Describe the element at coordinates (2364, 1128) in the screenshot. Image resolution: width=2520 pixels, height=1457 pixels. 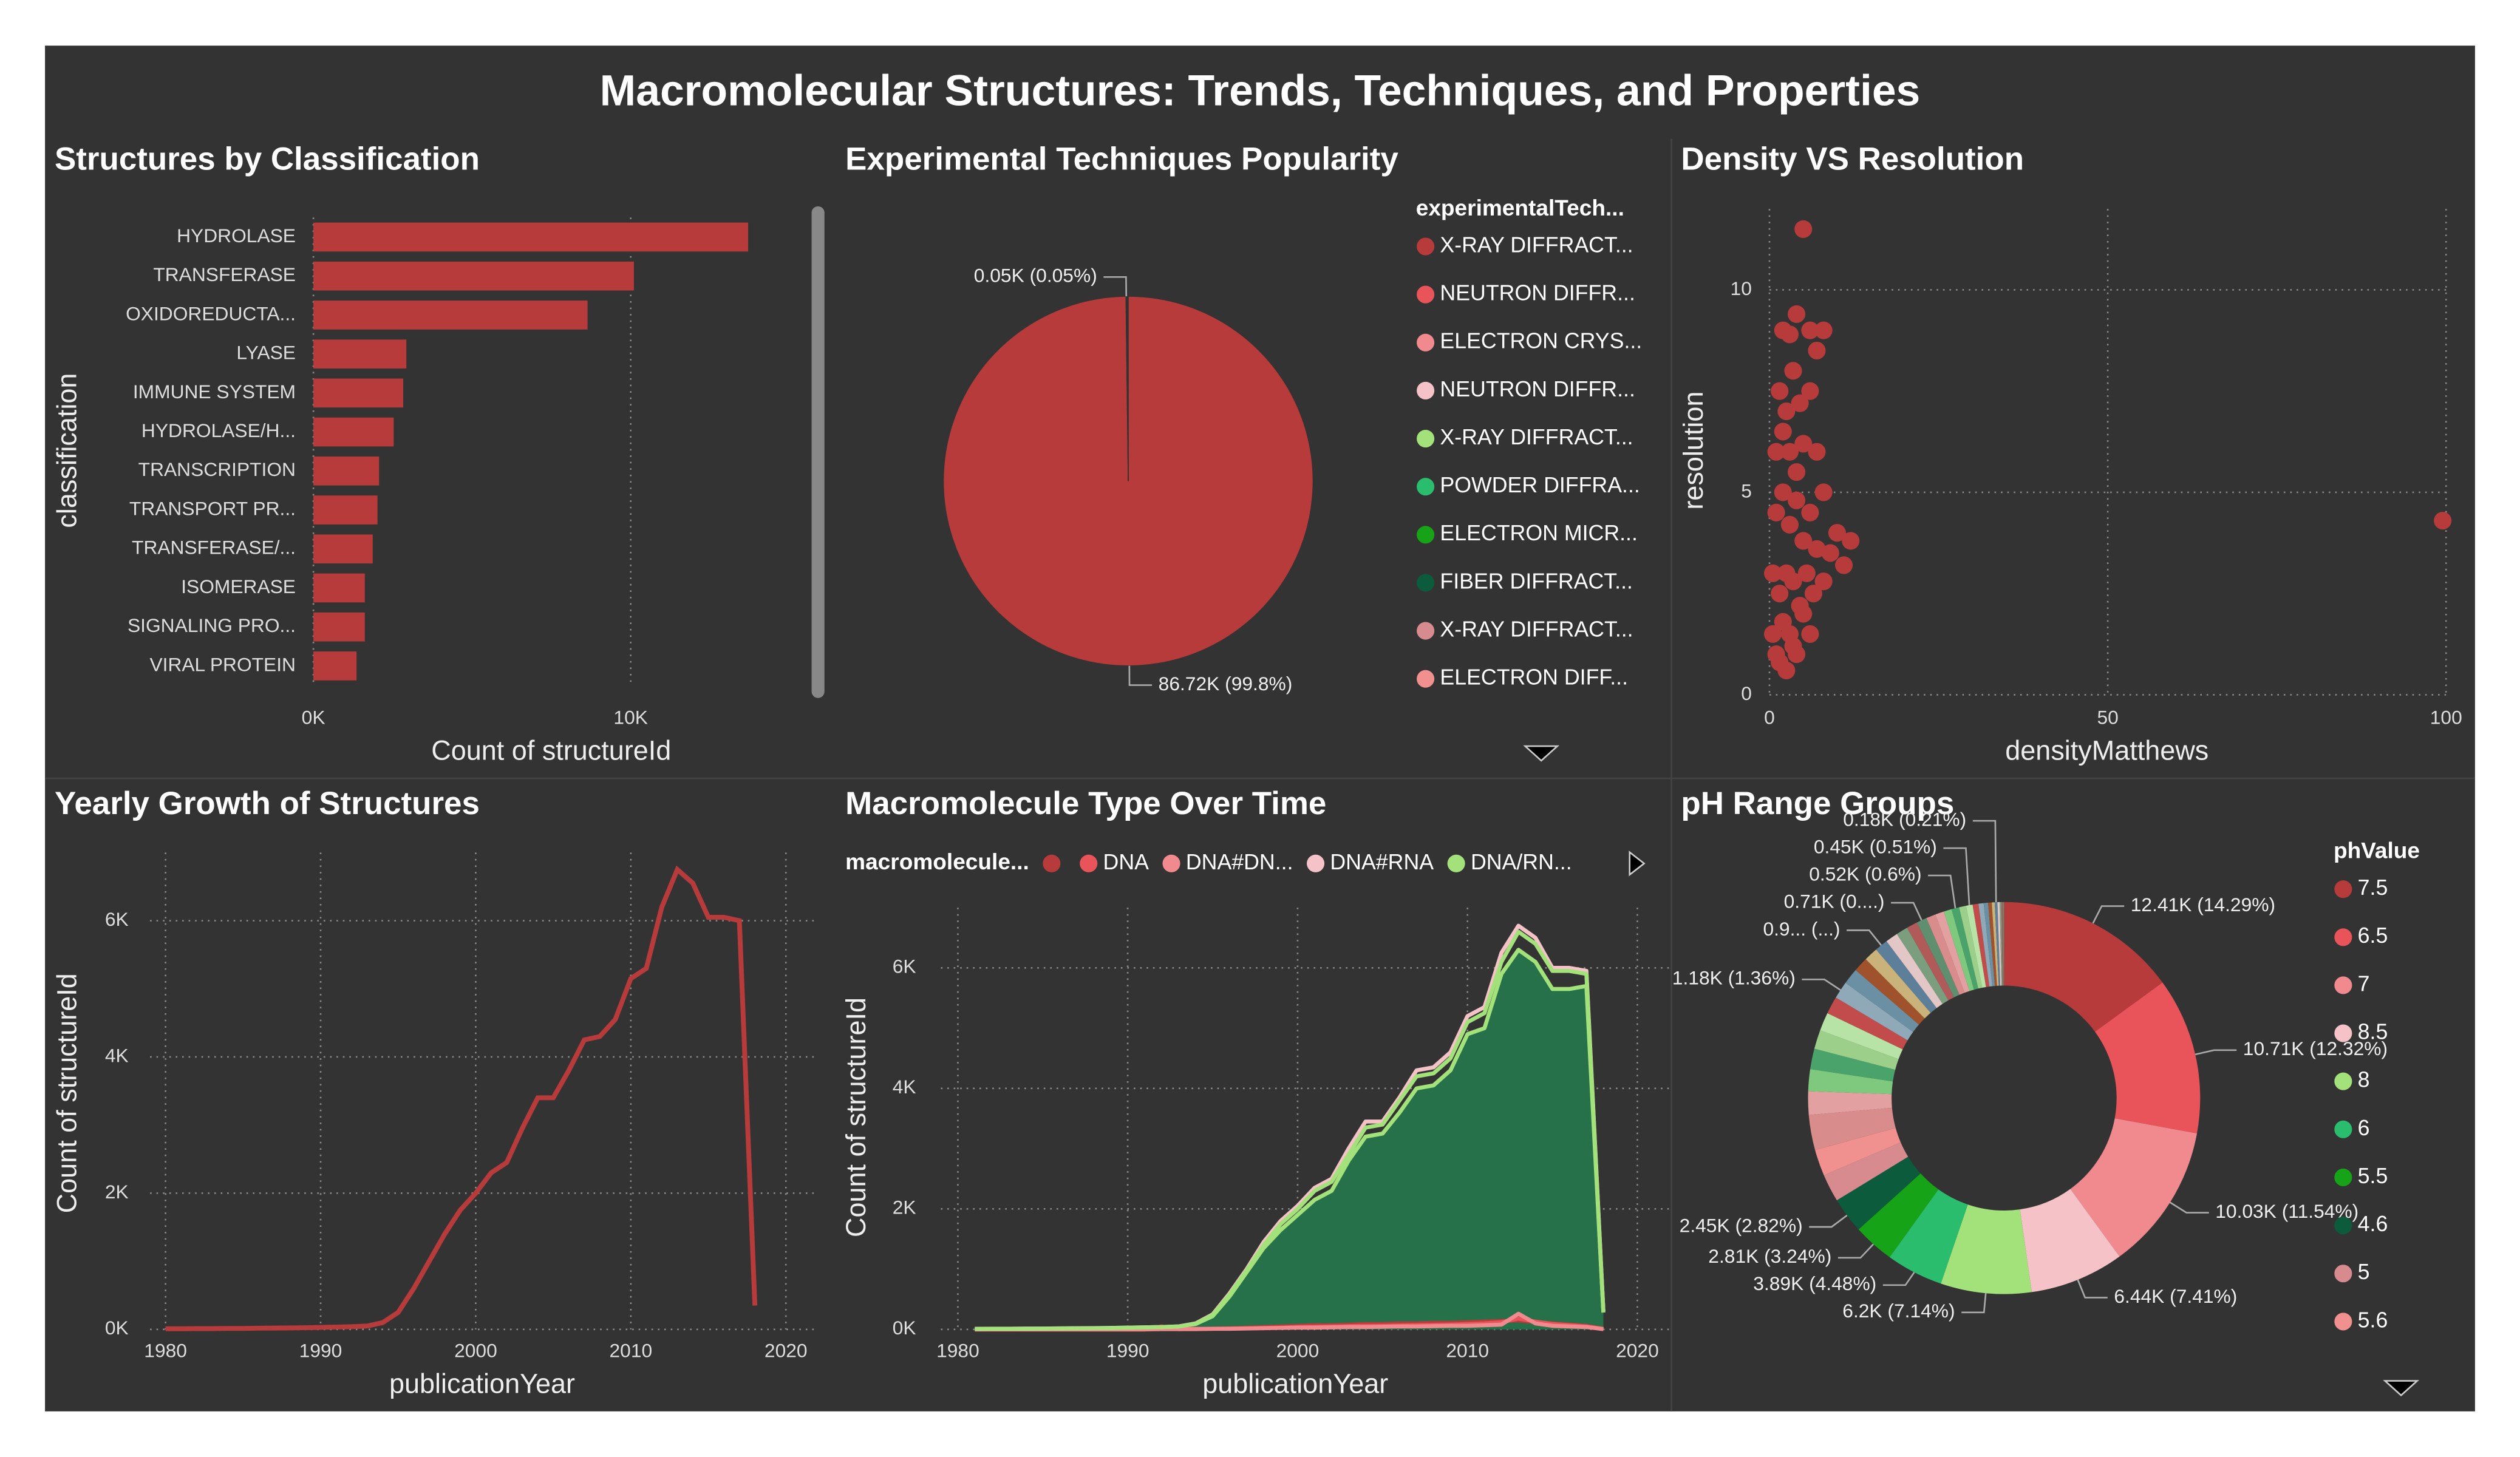
I see `legend-label: 6` at that location.